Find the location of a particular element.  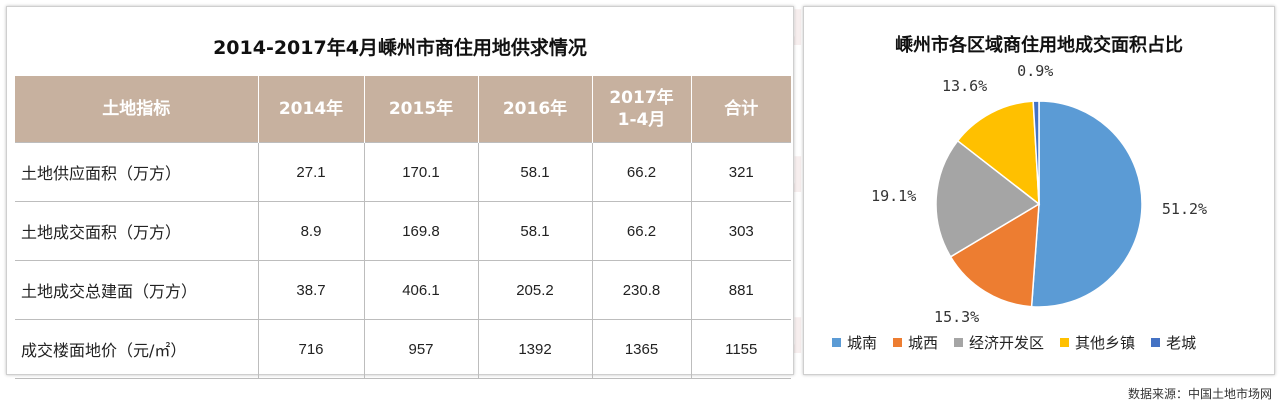

pie-slices is located at coordinates (1039, 204).